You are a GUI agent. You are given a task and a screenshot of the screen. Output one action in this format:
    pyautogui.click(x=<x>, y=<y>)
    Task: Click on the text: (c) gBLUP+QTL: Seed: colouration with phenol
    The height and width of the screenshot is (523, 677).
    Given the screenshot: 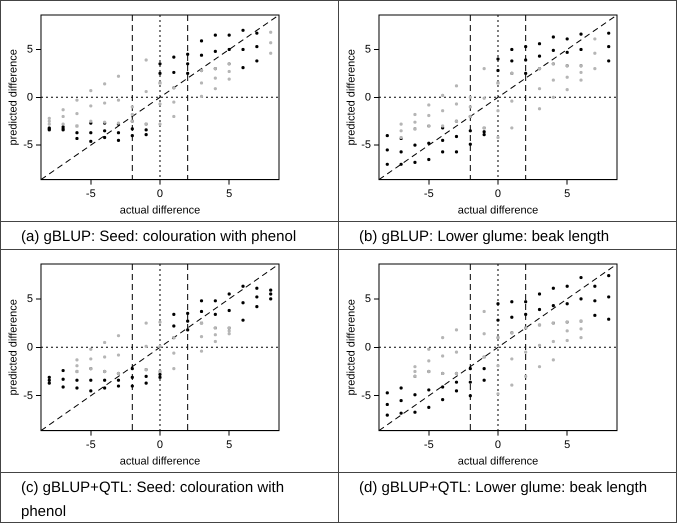 What is the action you would take?
    pyautogui.click(x=153, y=500)
    